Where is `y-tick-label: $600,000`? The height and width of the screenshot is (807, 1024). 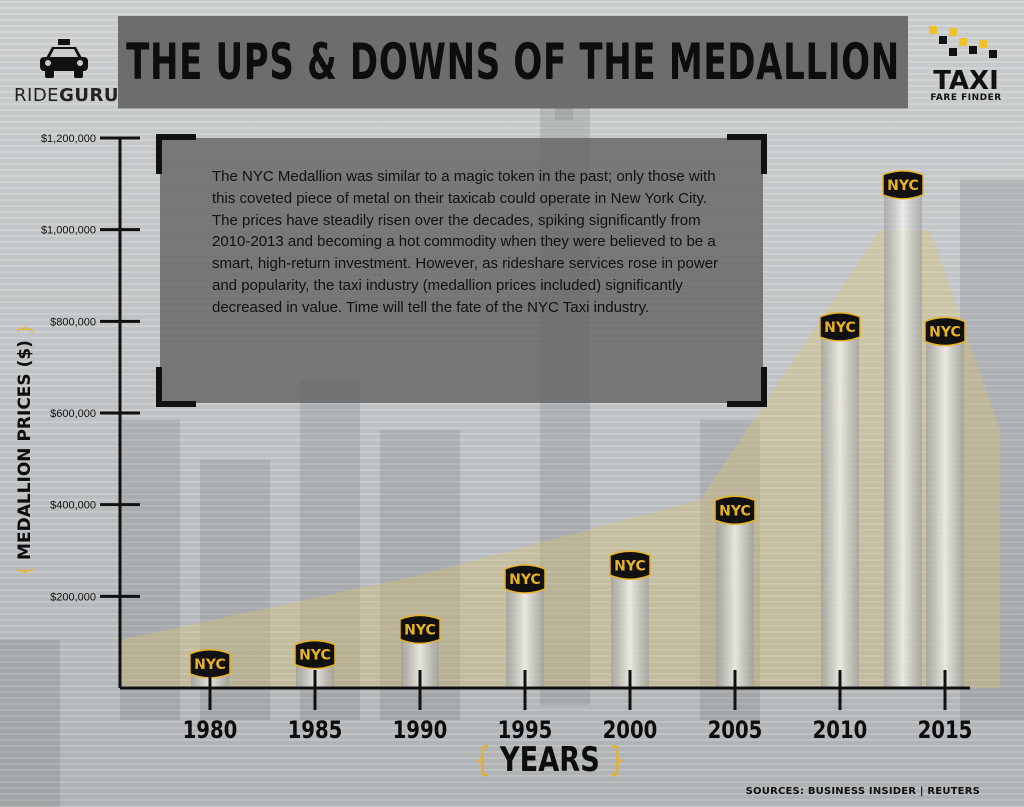
y-tick-label: $600,000 is located at coordinates (73, 414).